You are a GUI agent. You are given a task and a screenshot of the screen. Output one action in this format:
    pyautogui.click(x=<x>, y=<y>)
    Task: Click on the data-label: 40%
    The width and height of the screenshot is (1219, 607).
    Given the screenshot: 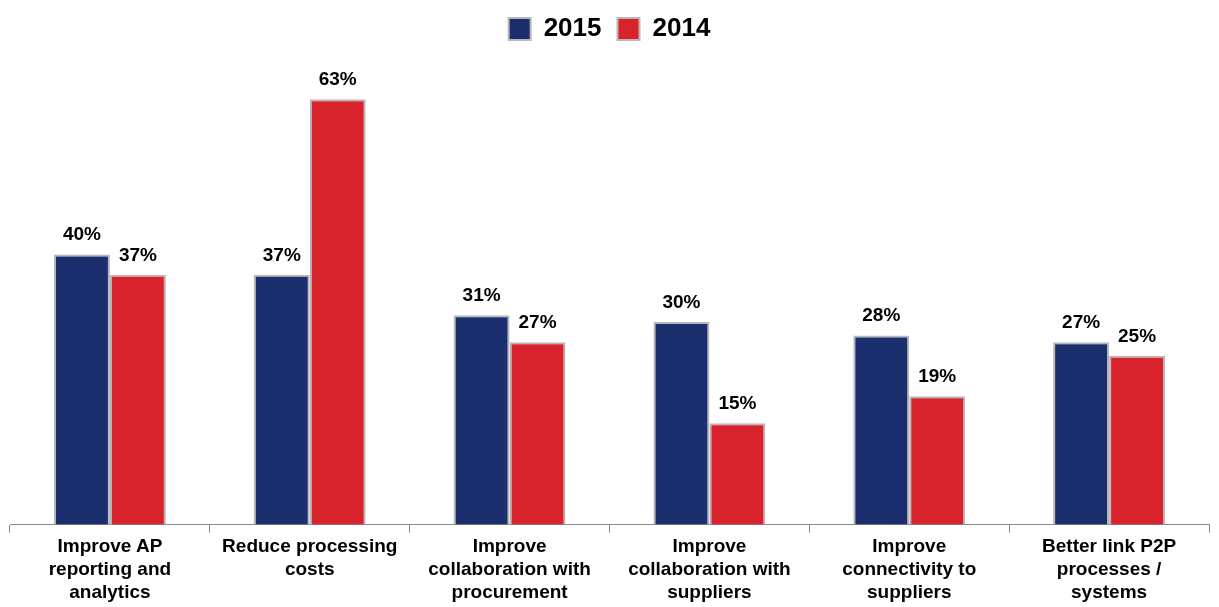 What is the action you would take?
    pyautogui.click(x=82, y=234)
    